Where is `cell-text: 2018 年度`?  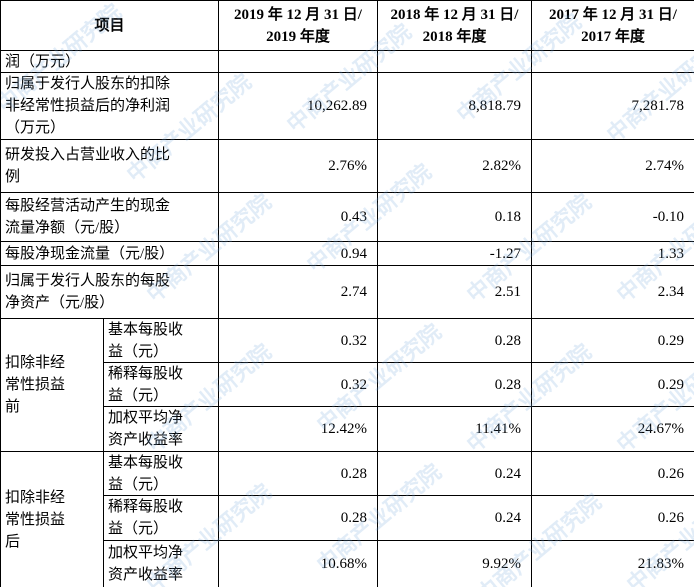 cell-text: 2018 年度 is located at coordinates (454, 36).